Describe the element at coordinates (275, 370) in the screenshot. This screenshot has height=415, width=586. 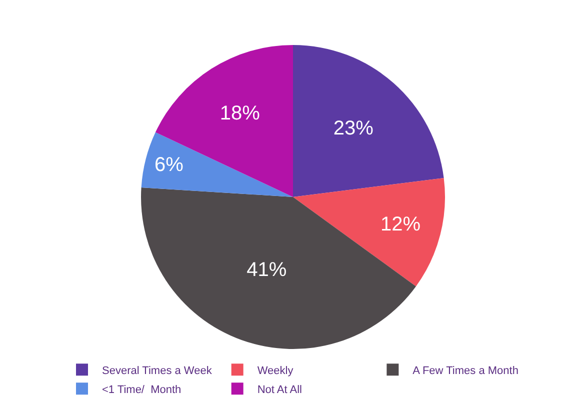
I see `legend-label: Weekly` at that location.